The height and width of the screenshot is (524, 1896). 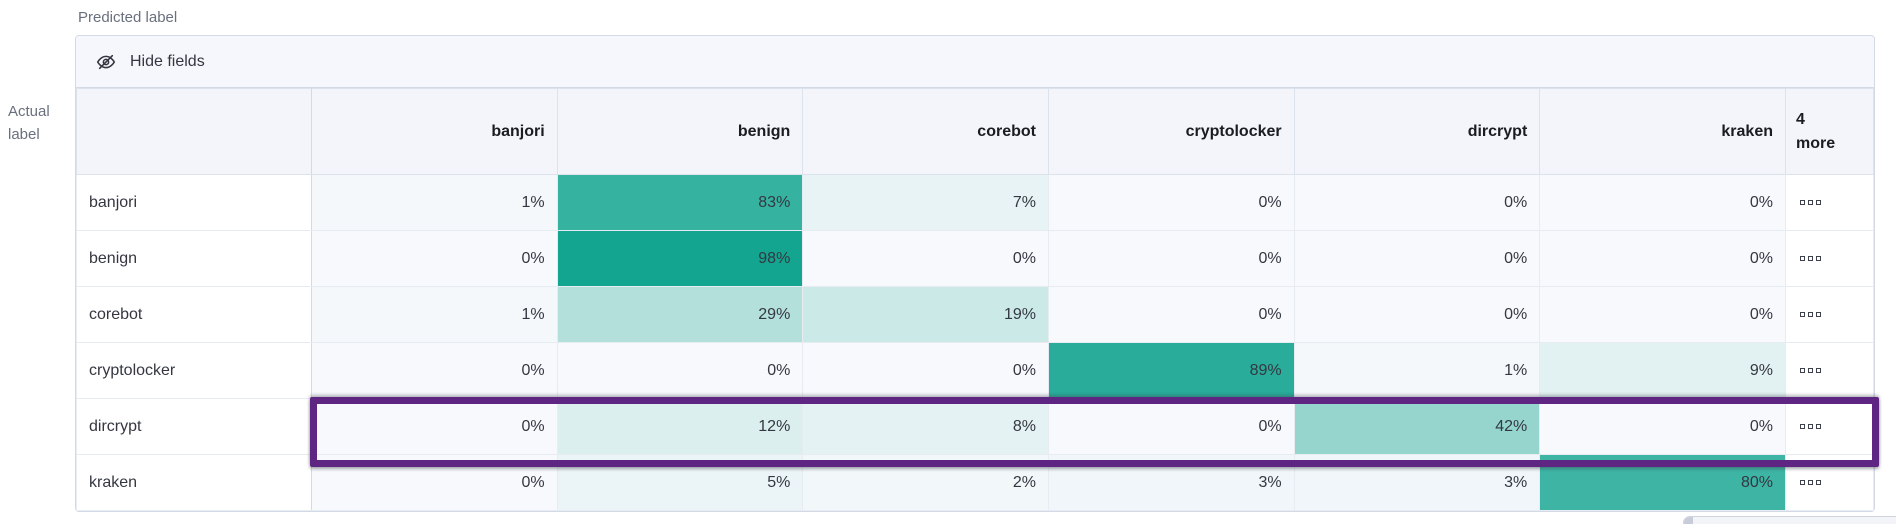 I want to click on corner-header-cell, so click(x=194, y=131).